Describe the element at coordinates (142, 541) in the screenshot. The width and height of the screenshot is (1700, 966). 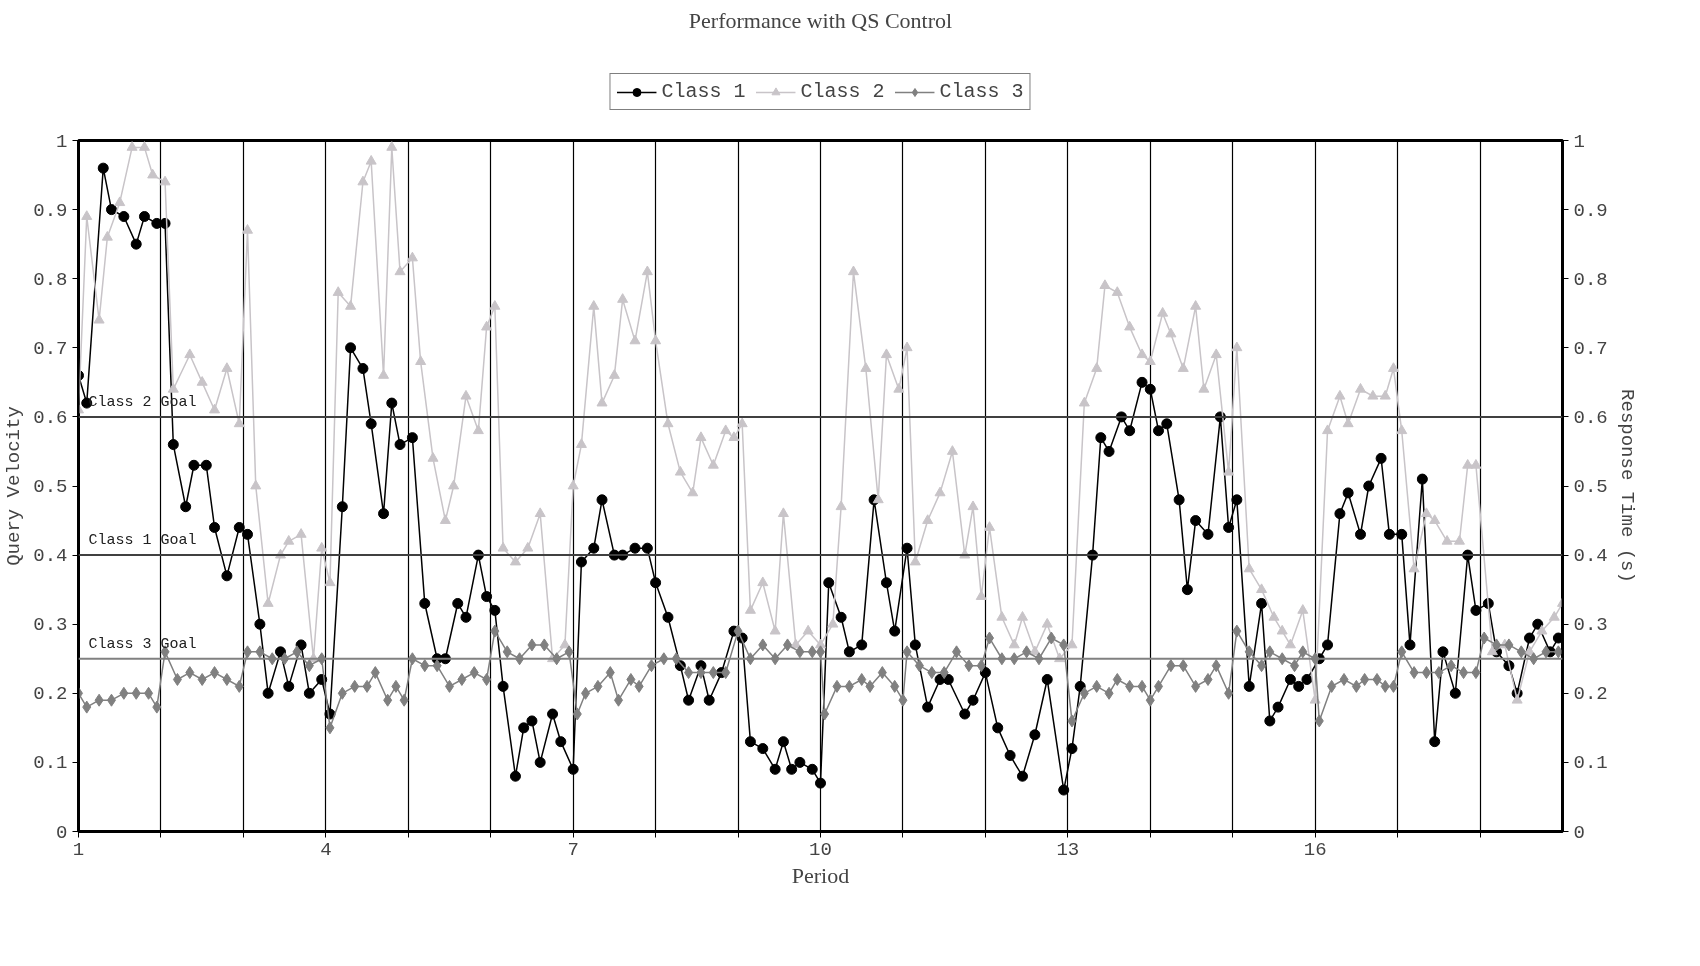
I see `ref-line-label: Class 1 Goal` at that location.